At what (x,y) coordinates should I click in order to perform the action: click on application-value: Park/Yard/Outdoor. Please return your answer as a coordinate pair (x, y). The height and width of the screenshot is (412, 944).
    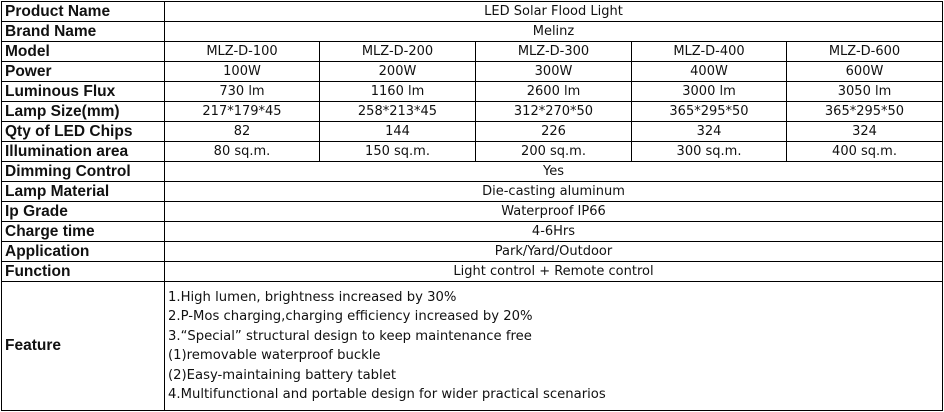
    Looking at the image, I should click on (553, 251).